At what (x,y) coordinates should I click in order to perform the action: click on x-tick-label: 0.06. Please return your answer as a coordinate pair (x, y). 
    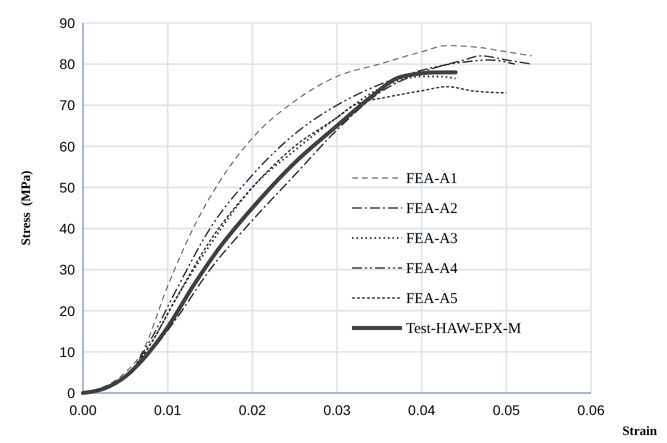
    Looking at the image, I should click on (591, 410).